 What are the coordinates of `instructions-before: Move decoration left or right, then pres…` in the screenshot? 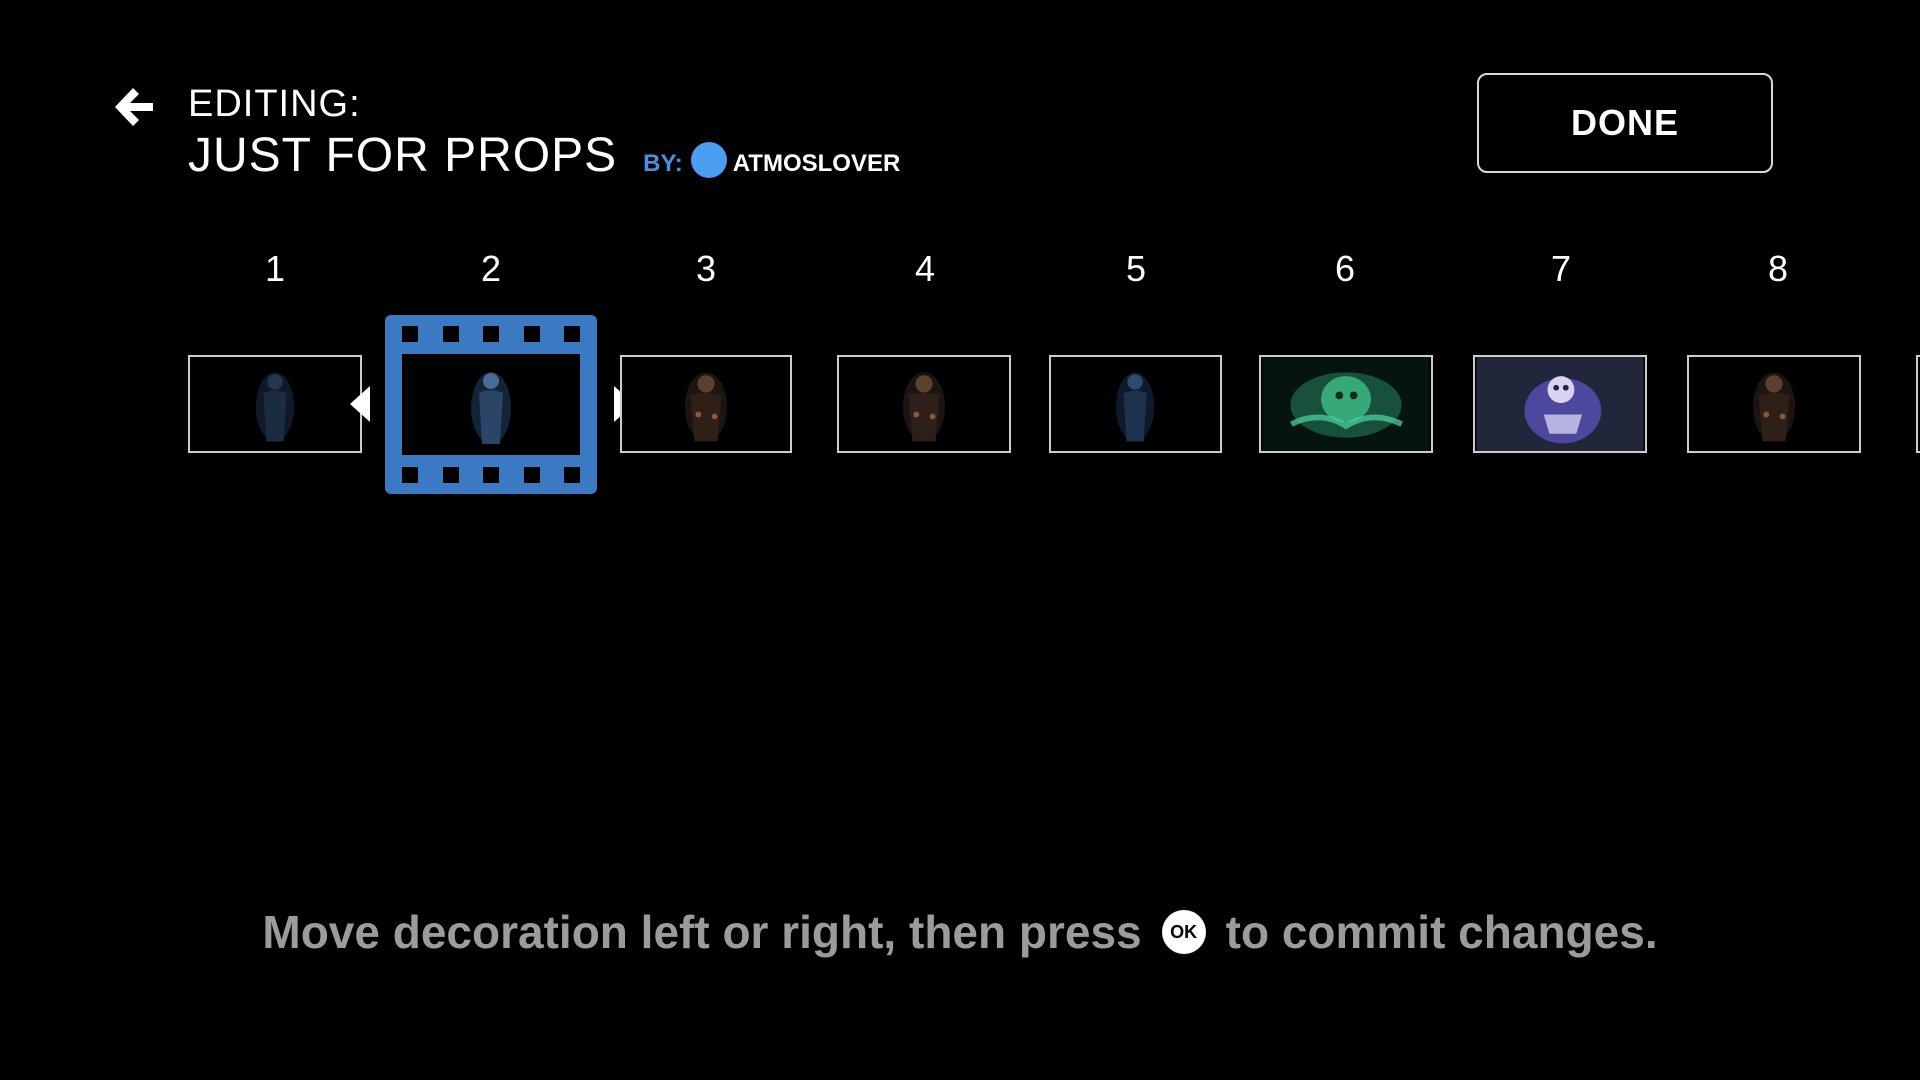 It's located at (702, 932).